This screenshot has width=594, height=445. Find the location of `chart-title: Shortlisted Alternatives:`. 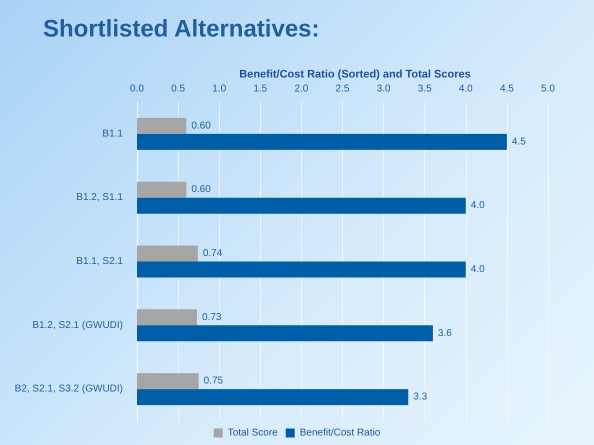

chart-title: Shortlisted Alternatives: is located at coordinates (181, 29).